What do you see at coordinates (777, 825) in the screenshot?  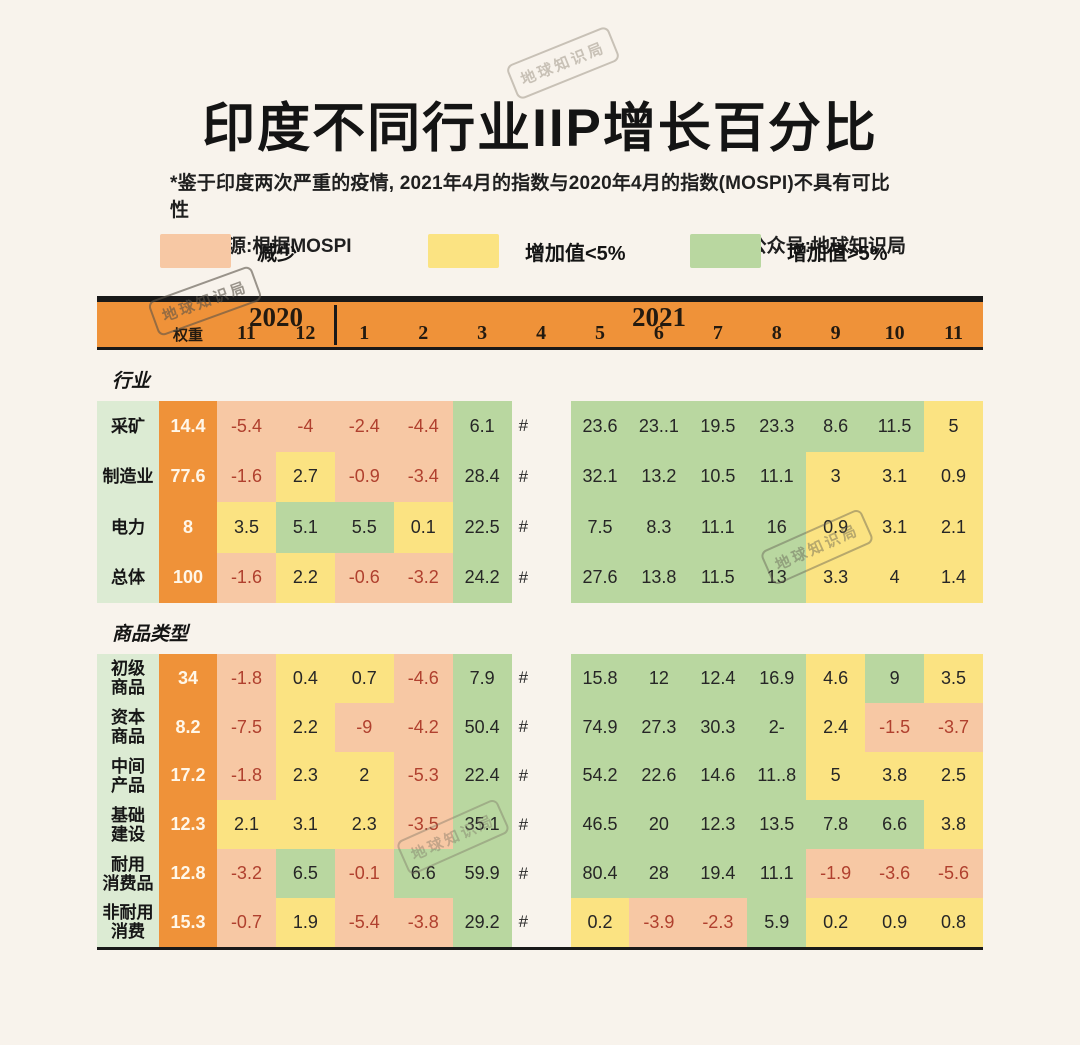 I see `data-cell: 13.5` at bounding box center [777, 825].